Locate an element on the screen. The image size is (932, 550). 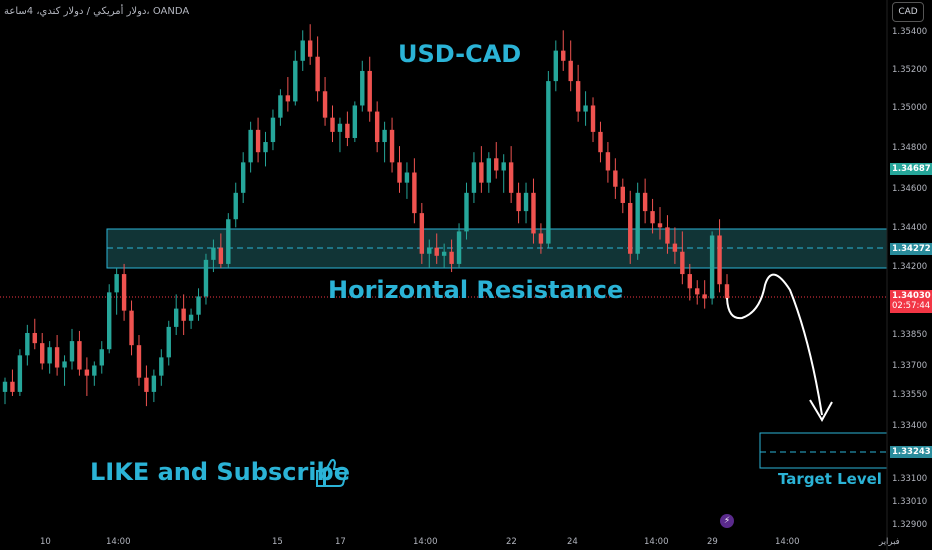
price-tick: 1.34800 is located at coordinates (910, 148).